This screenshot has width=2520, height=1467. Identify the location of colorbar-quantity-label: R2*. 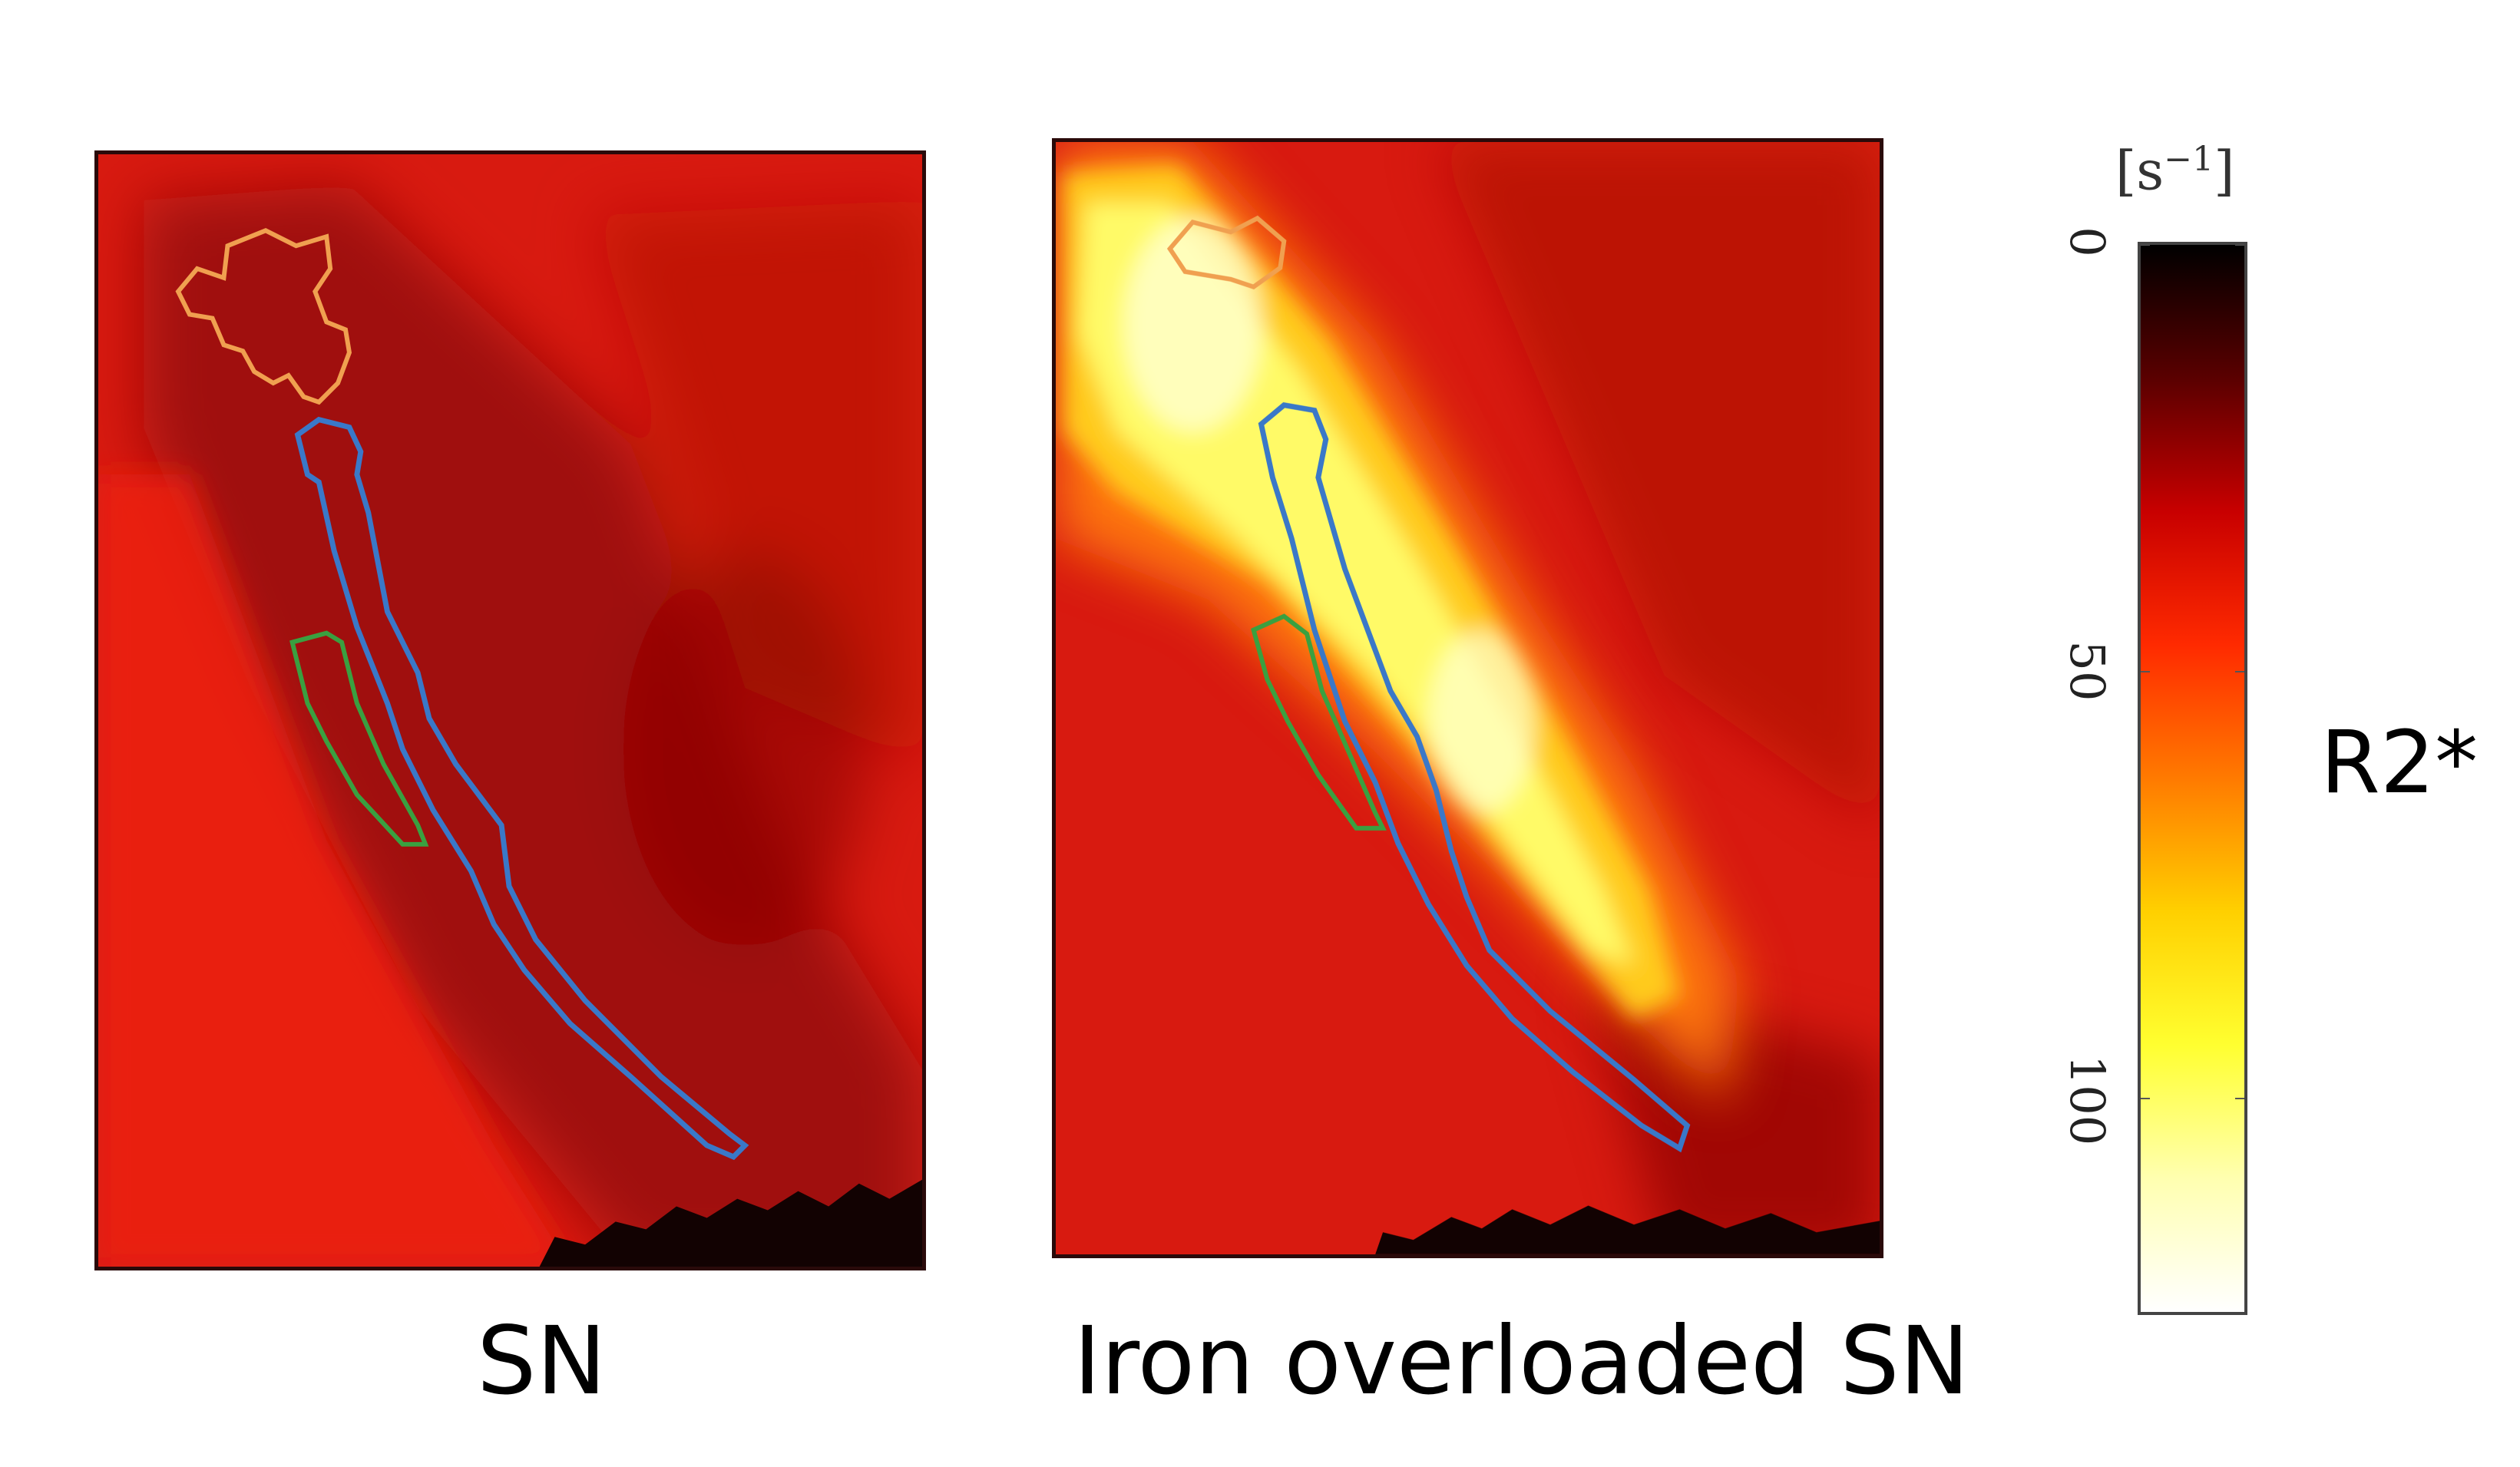
(2399, 763).